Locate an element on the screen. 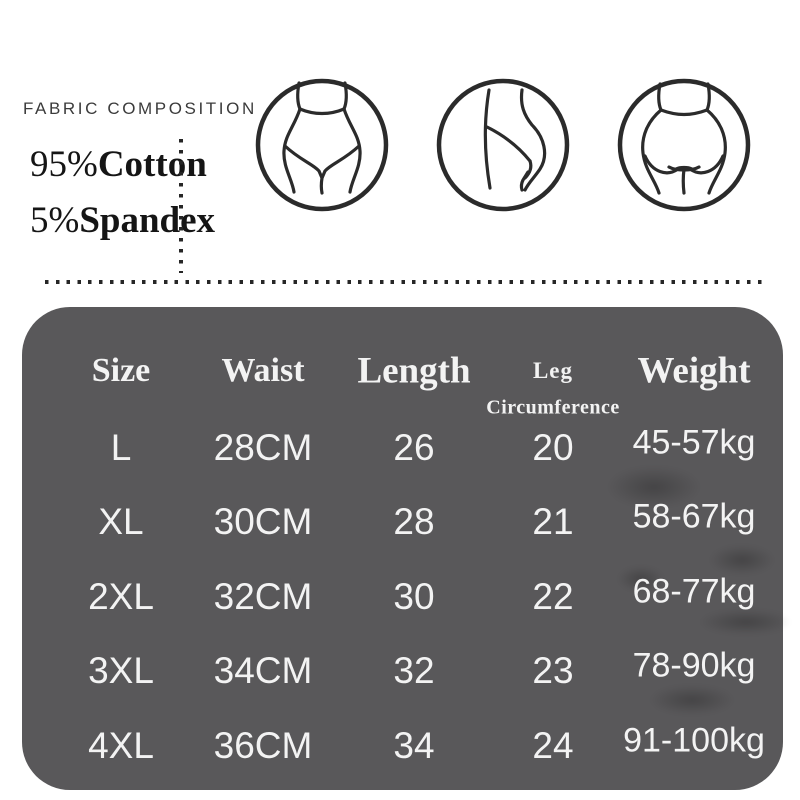 The width and height of the screenshot is (800, 800). cell-length: 34 is located at coordinates (414, 745).